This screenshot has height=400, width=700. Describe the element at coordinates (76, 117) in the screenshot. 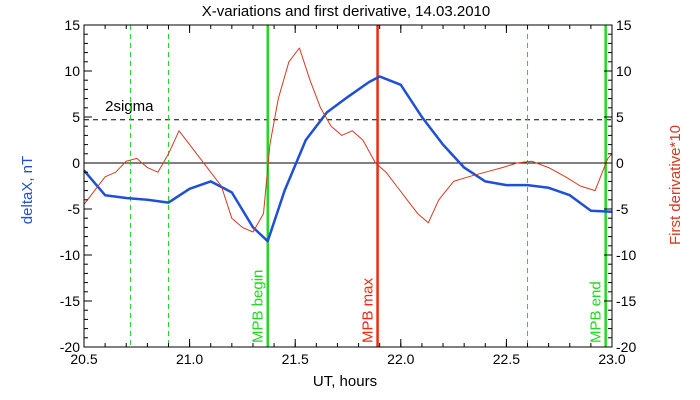

I see `y-tick-label-left: 5` at that location.